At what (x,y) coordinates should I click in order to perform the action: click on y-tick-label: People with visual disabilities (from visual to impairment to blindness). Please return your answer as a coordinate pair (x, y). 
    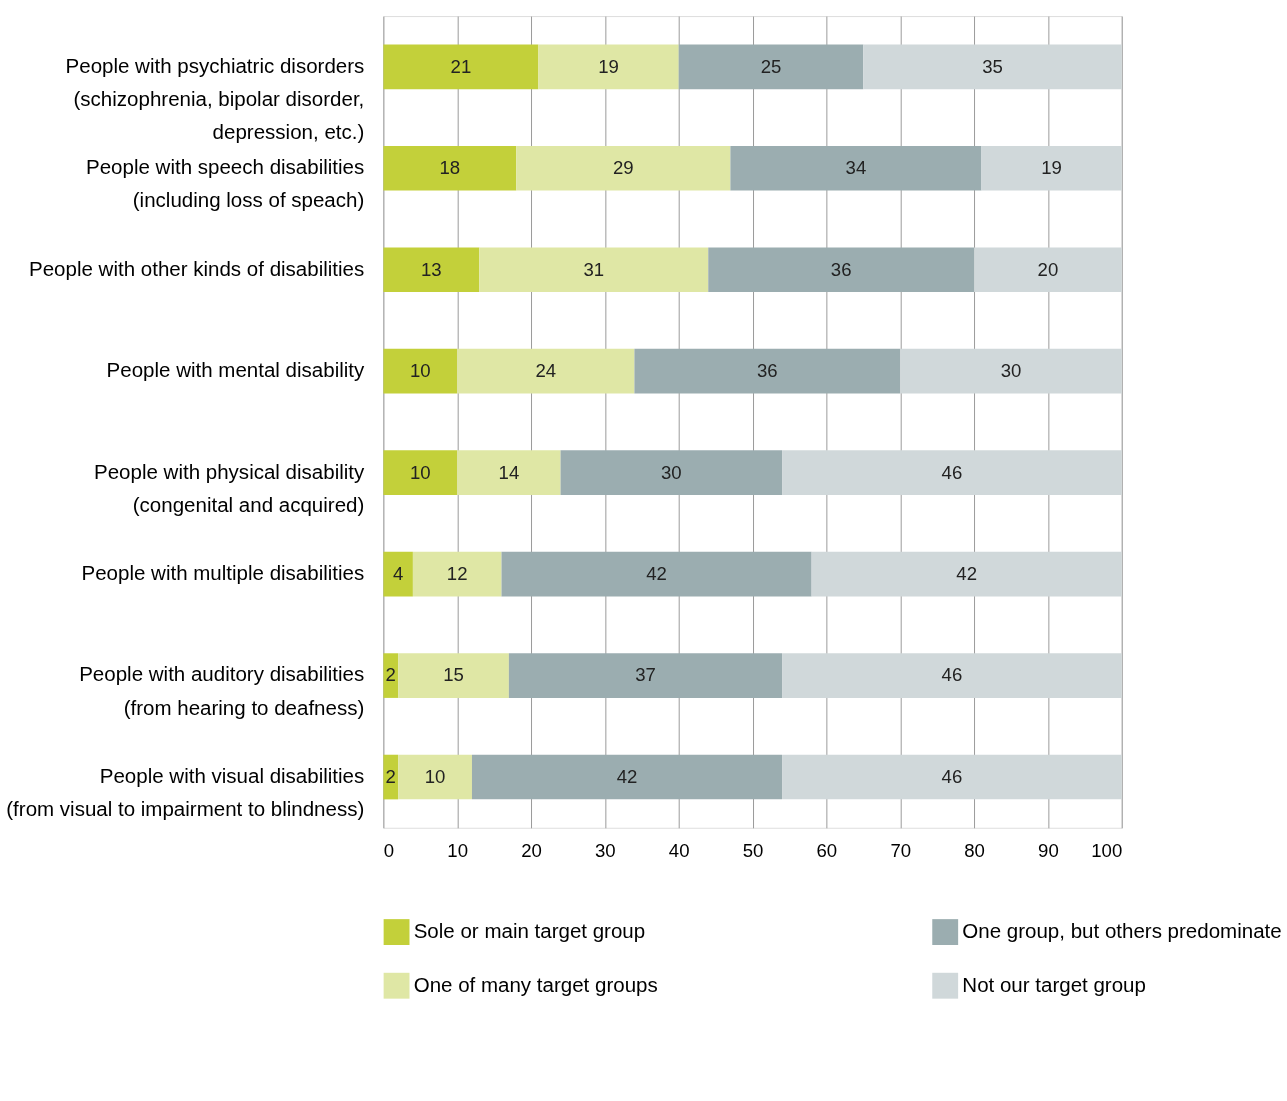
    Looking at the image, I should click on (185, 792).